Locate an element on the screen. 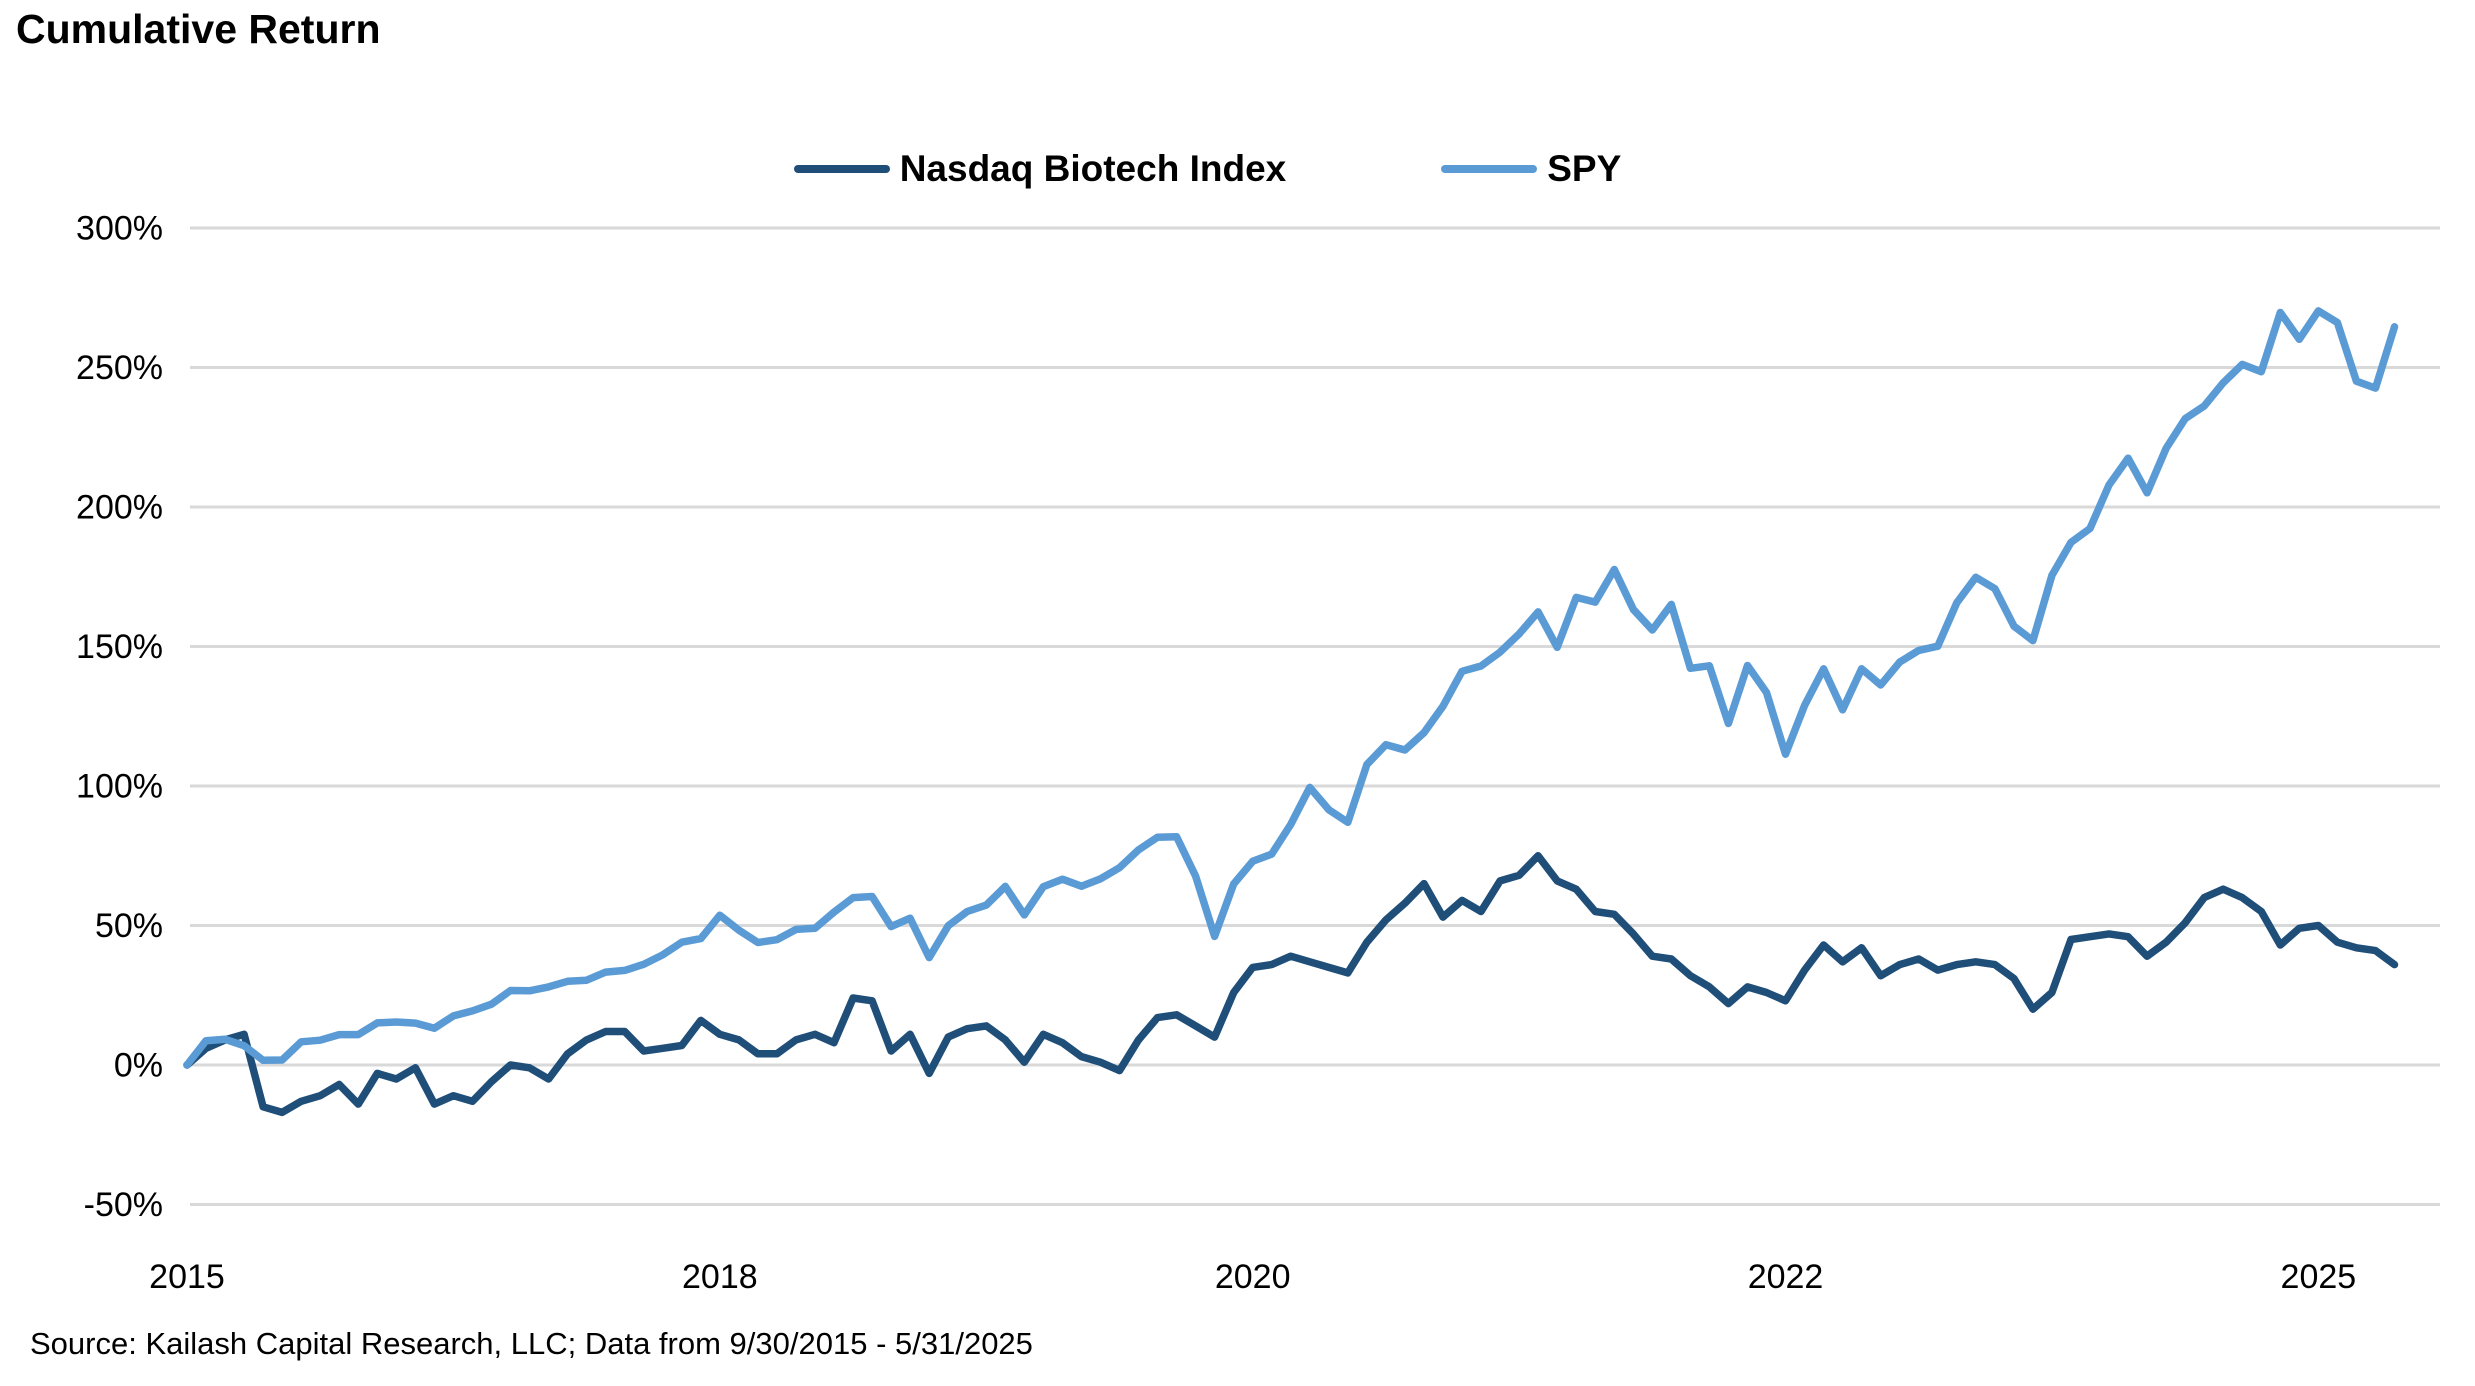  y-axis-tick-label: 50% is located at coordinates (129, 926).